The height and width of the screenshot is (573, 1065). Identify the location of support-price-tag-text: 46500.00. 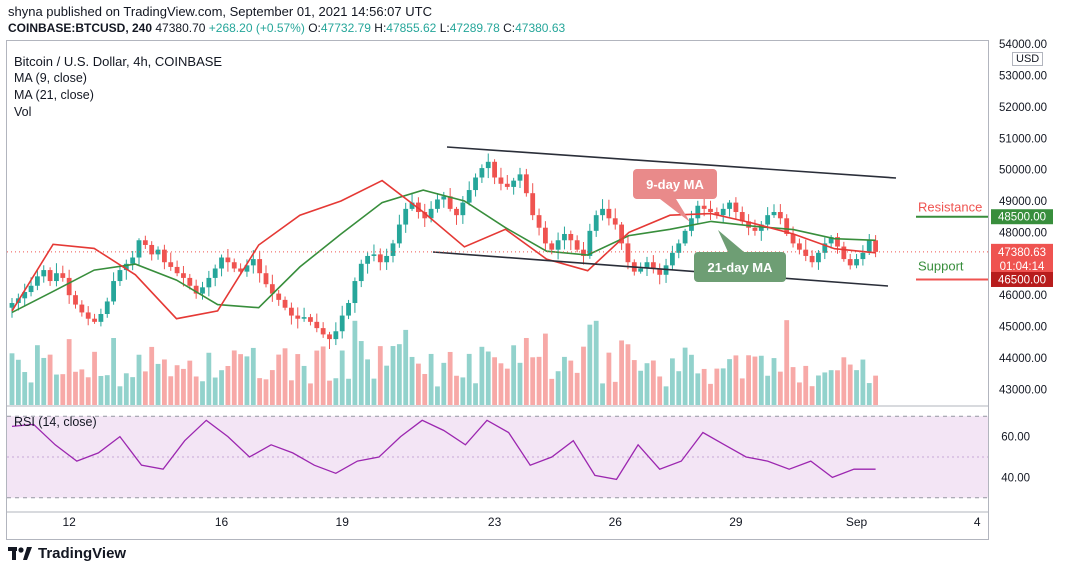
(1022, 280).